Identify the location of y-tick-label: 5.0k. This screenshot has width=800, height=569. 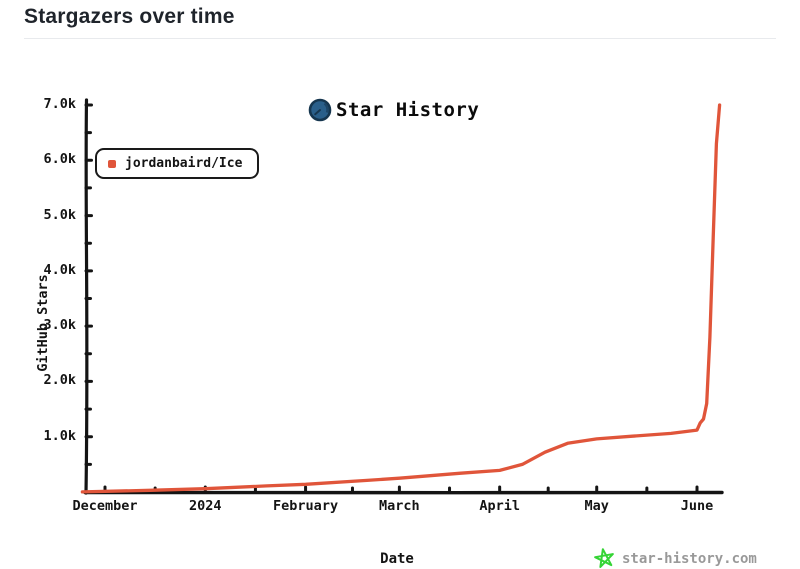
(59, 214).